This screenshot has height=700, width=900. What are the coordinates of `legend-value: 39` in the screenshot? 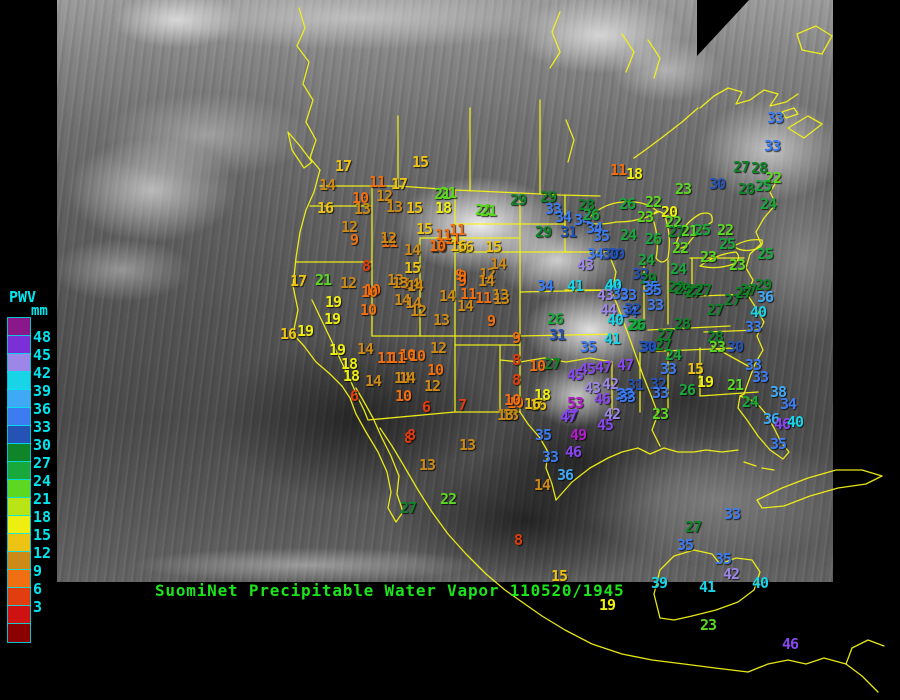 It's located at (42, 391).